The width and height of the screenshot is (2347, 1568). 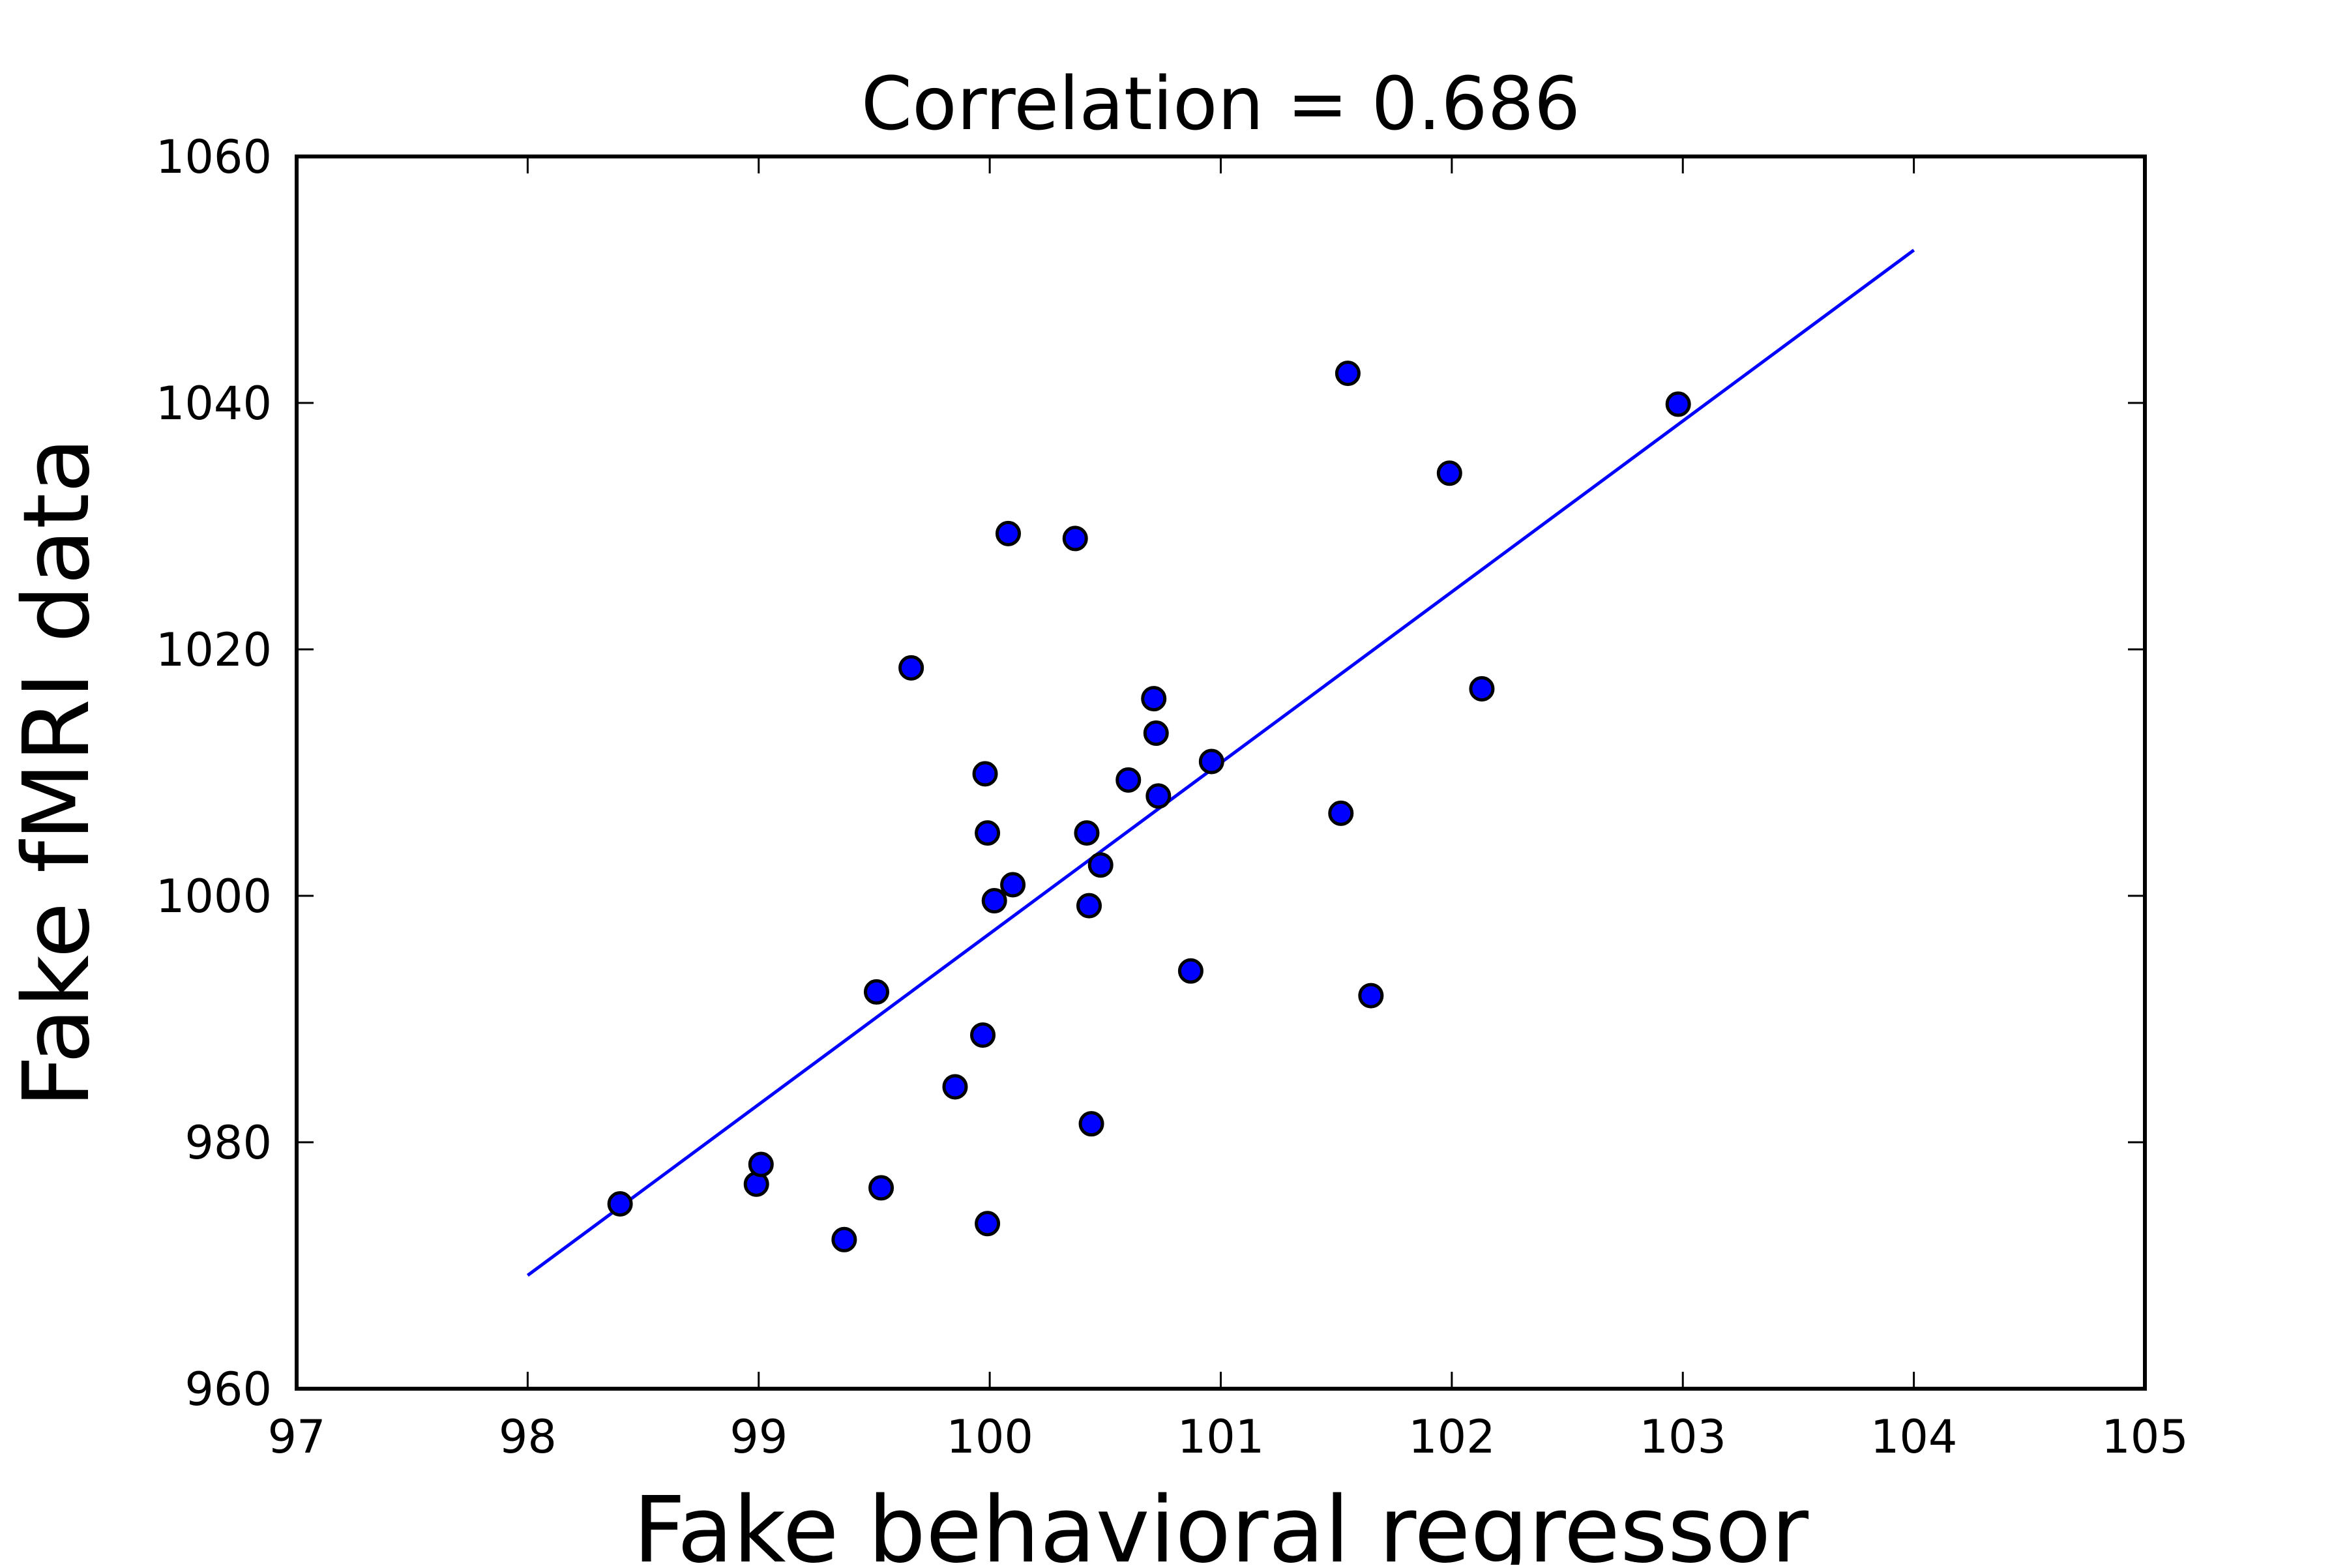 I want to click on x-tick-label: 101, so click(x=1221, y=1437).